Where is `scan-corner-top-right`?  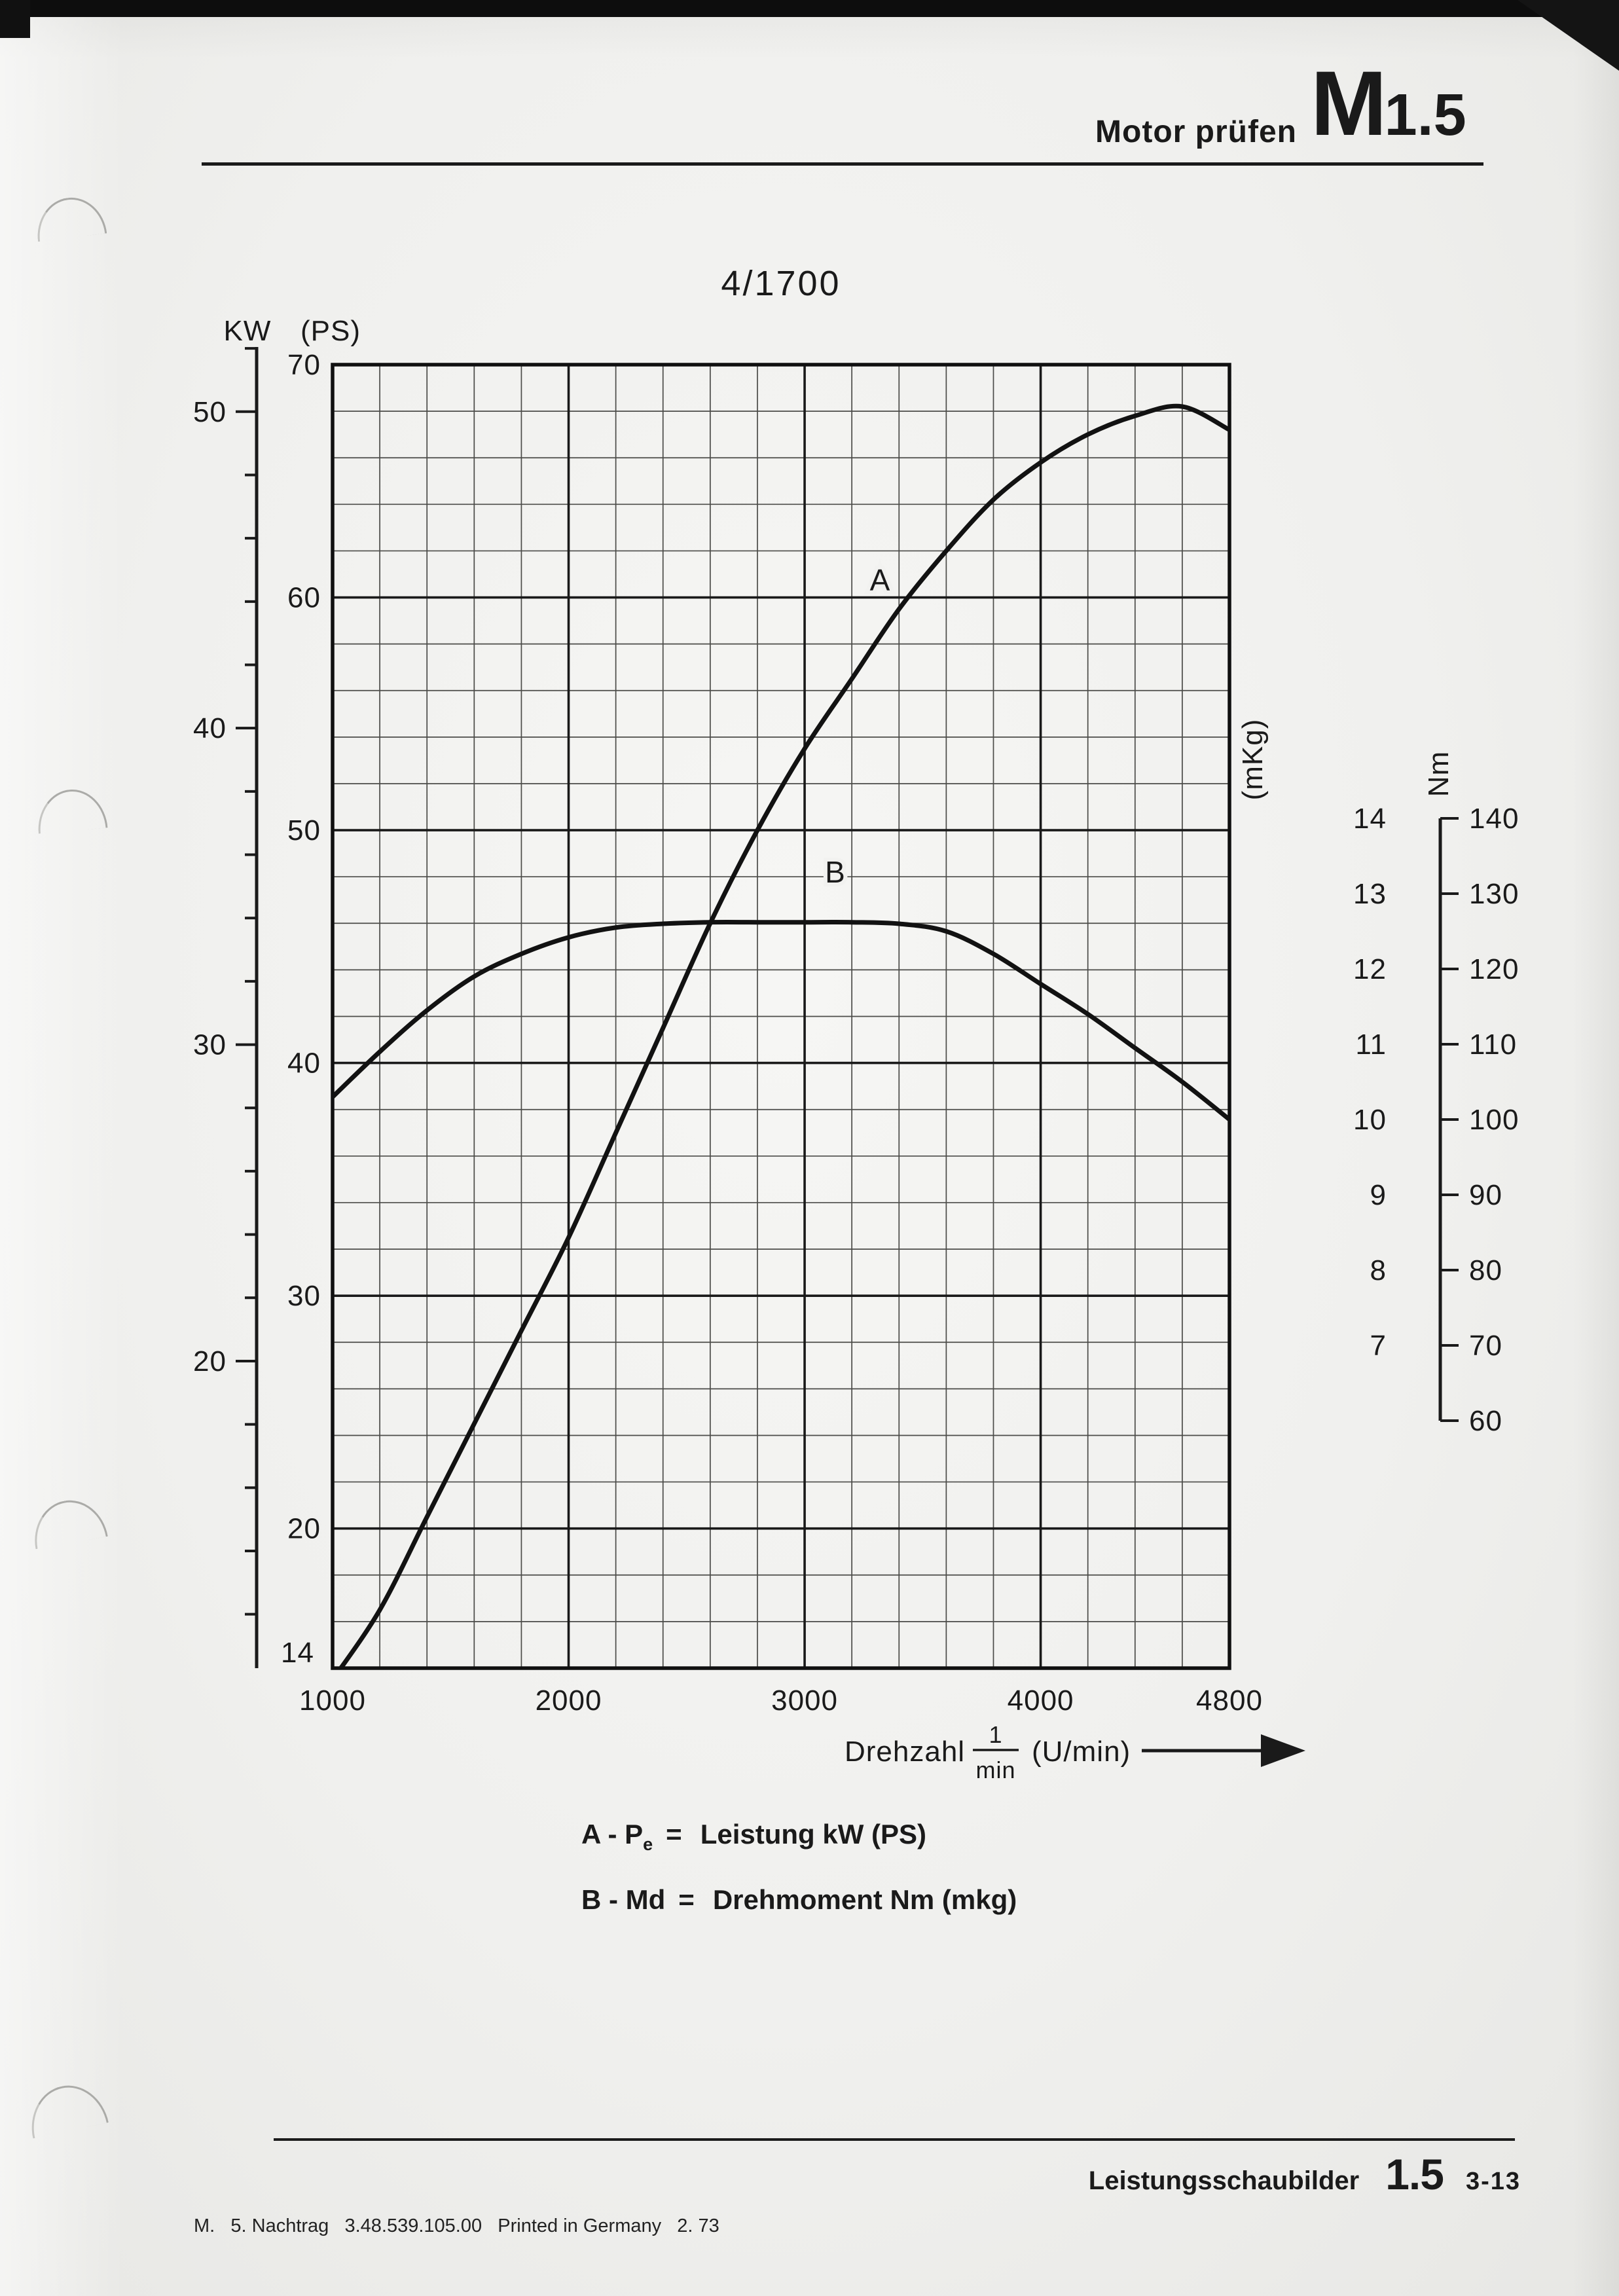
scan-corner-top-right is located at coordinates (1568, 35).